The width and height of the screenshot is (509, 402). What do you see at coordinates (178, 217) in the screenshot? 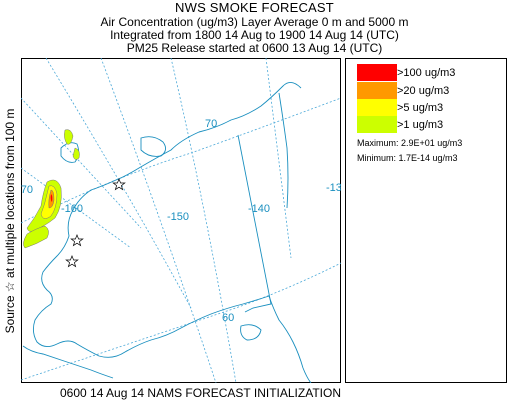
I see `lon-label-150: -150` at bounding box center [178, 217].